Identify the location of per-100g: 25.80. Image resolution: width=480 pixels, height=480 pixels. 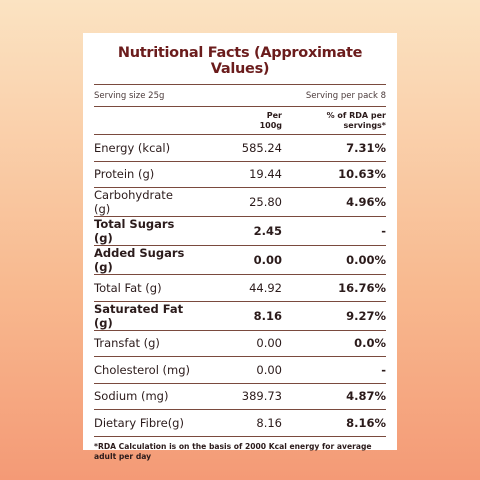
(237, 202).